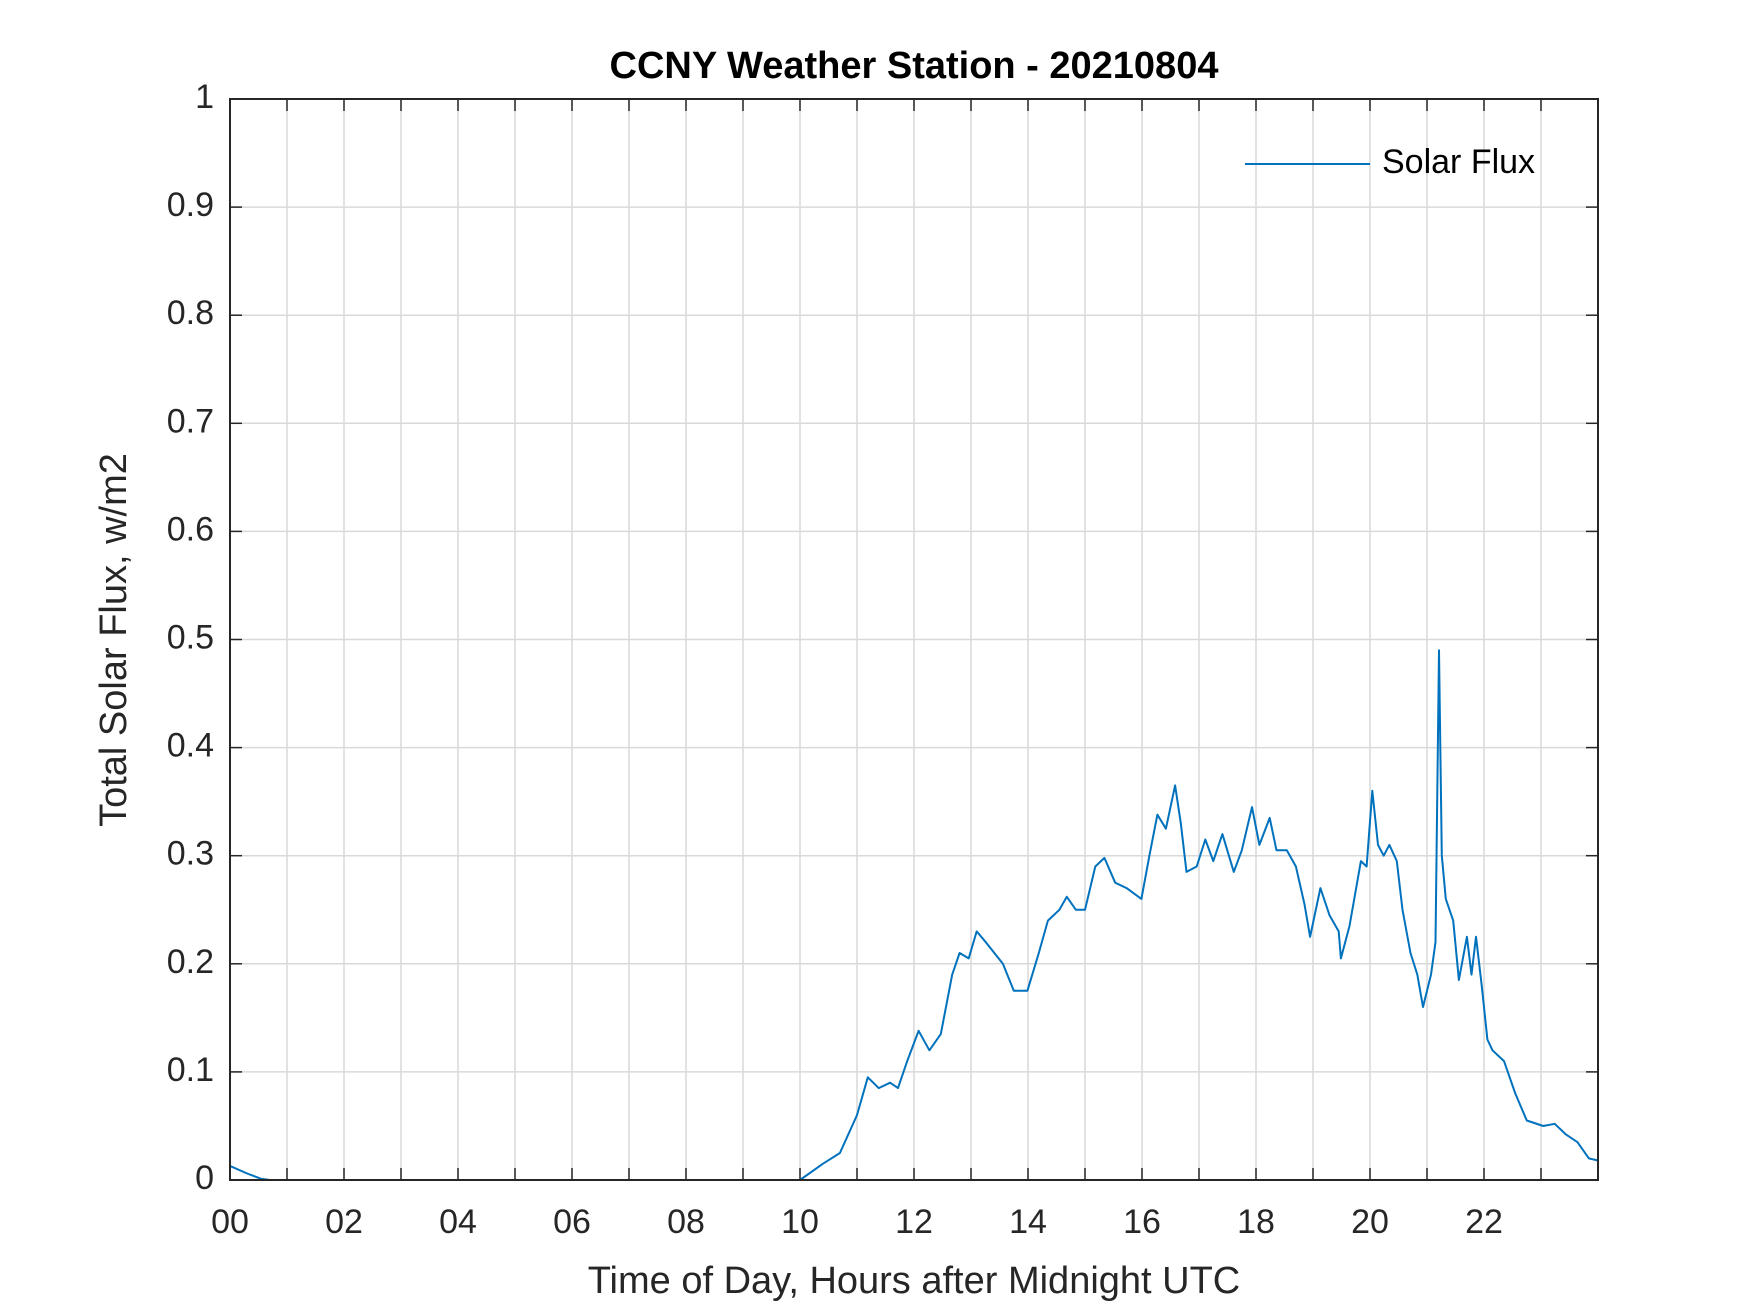 The height and width of the screenshot is (1313, 1750). Describe the element at coordinates (1458, 162) in the screenshot. I see `legend-label: Solar Flux` at that location.